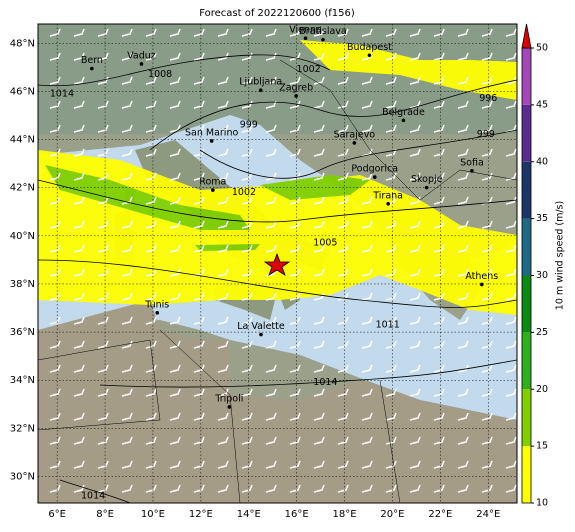 The width and height of the screenshot is (575, 532). Describe the element at coordinates (277, 264) in the screenshot. I see `star-marker` at that location.